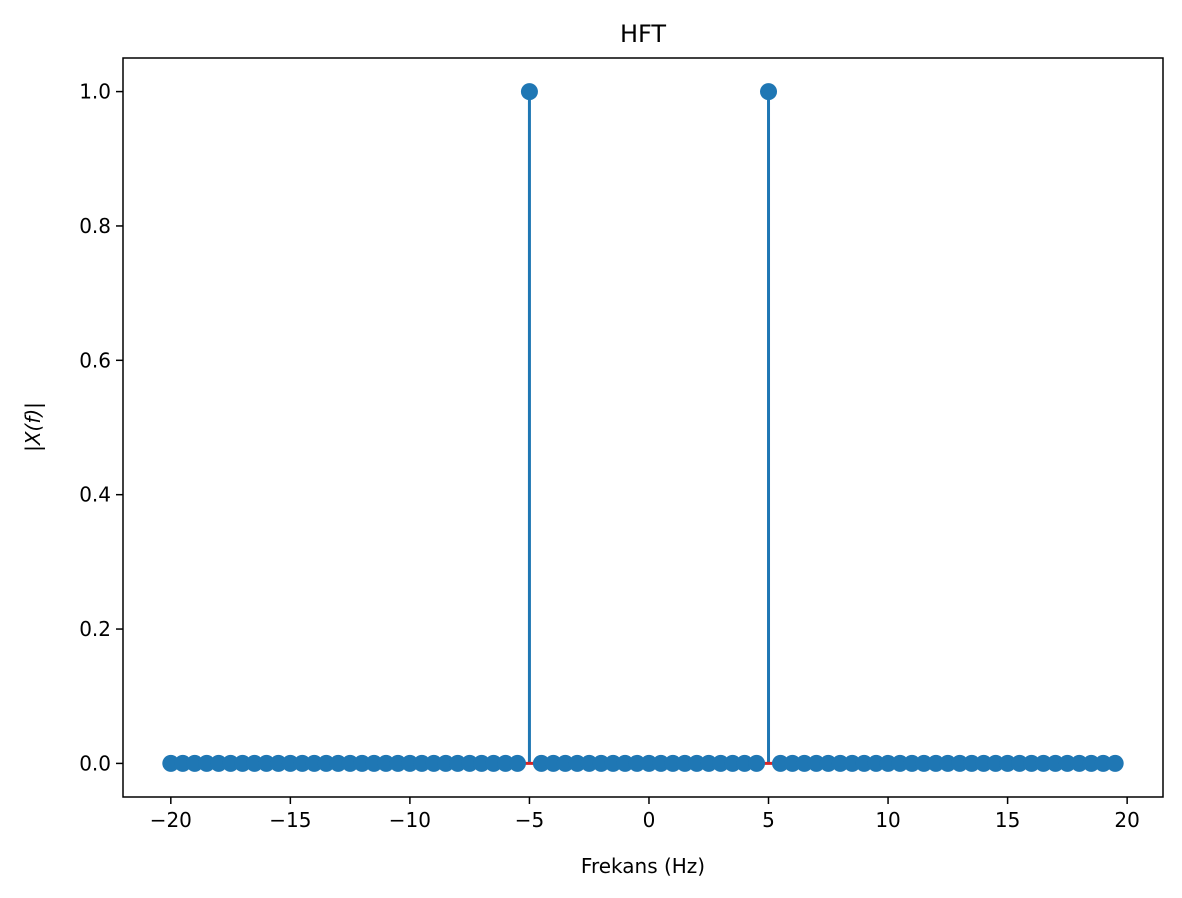 Image resolution: width=1182 pixels, height=898 pixels. Describe the element at coordinates (95, 226) in the screenshot. I see `y-tick-label: 0.8` at that location.